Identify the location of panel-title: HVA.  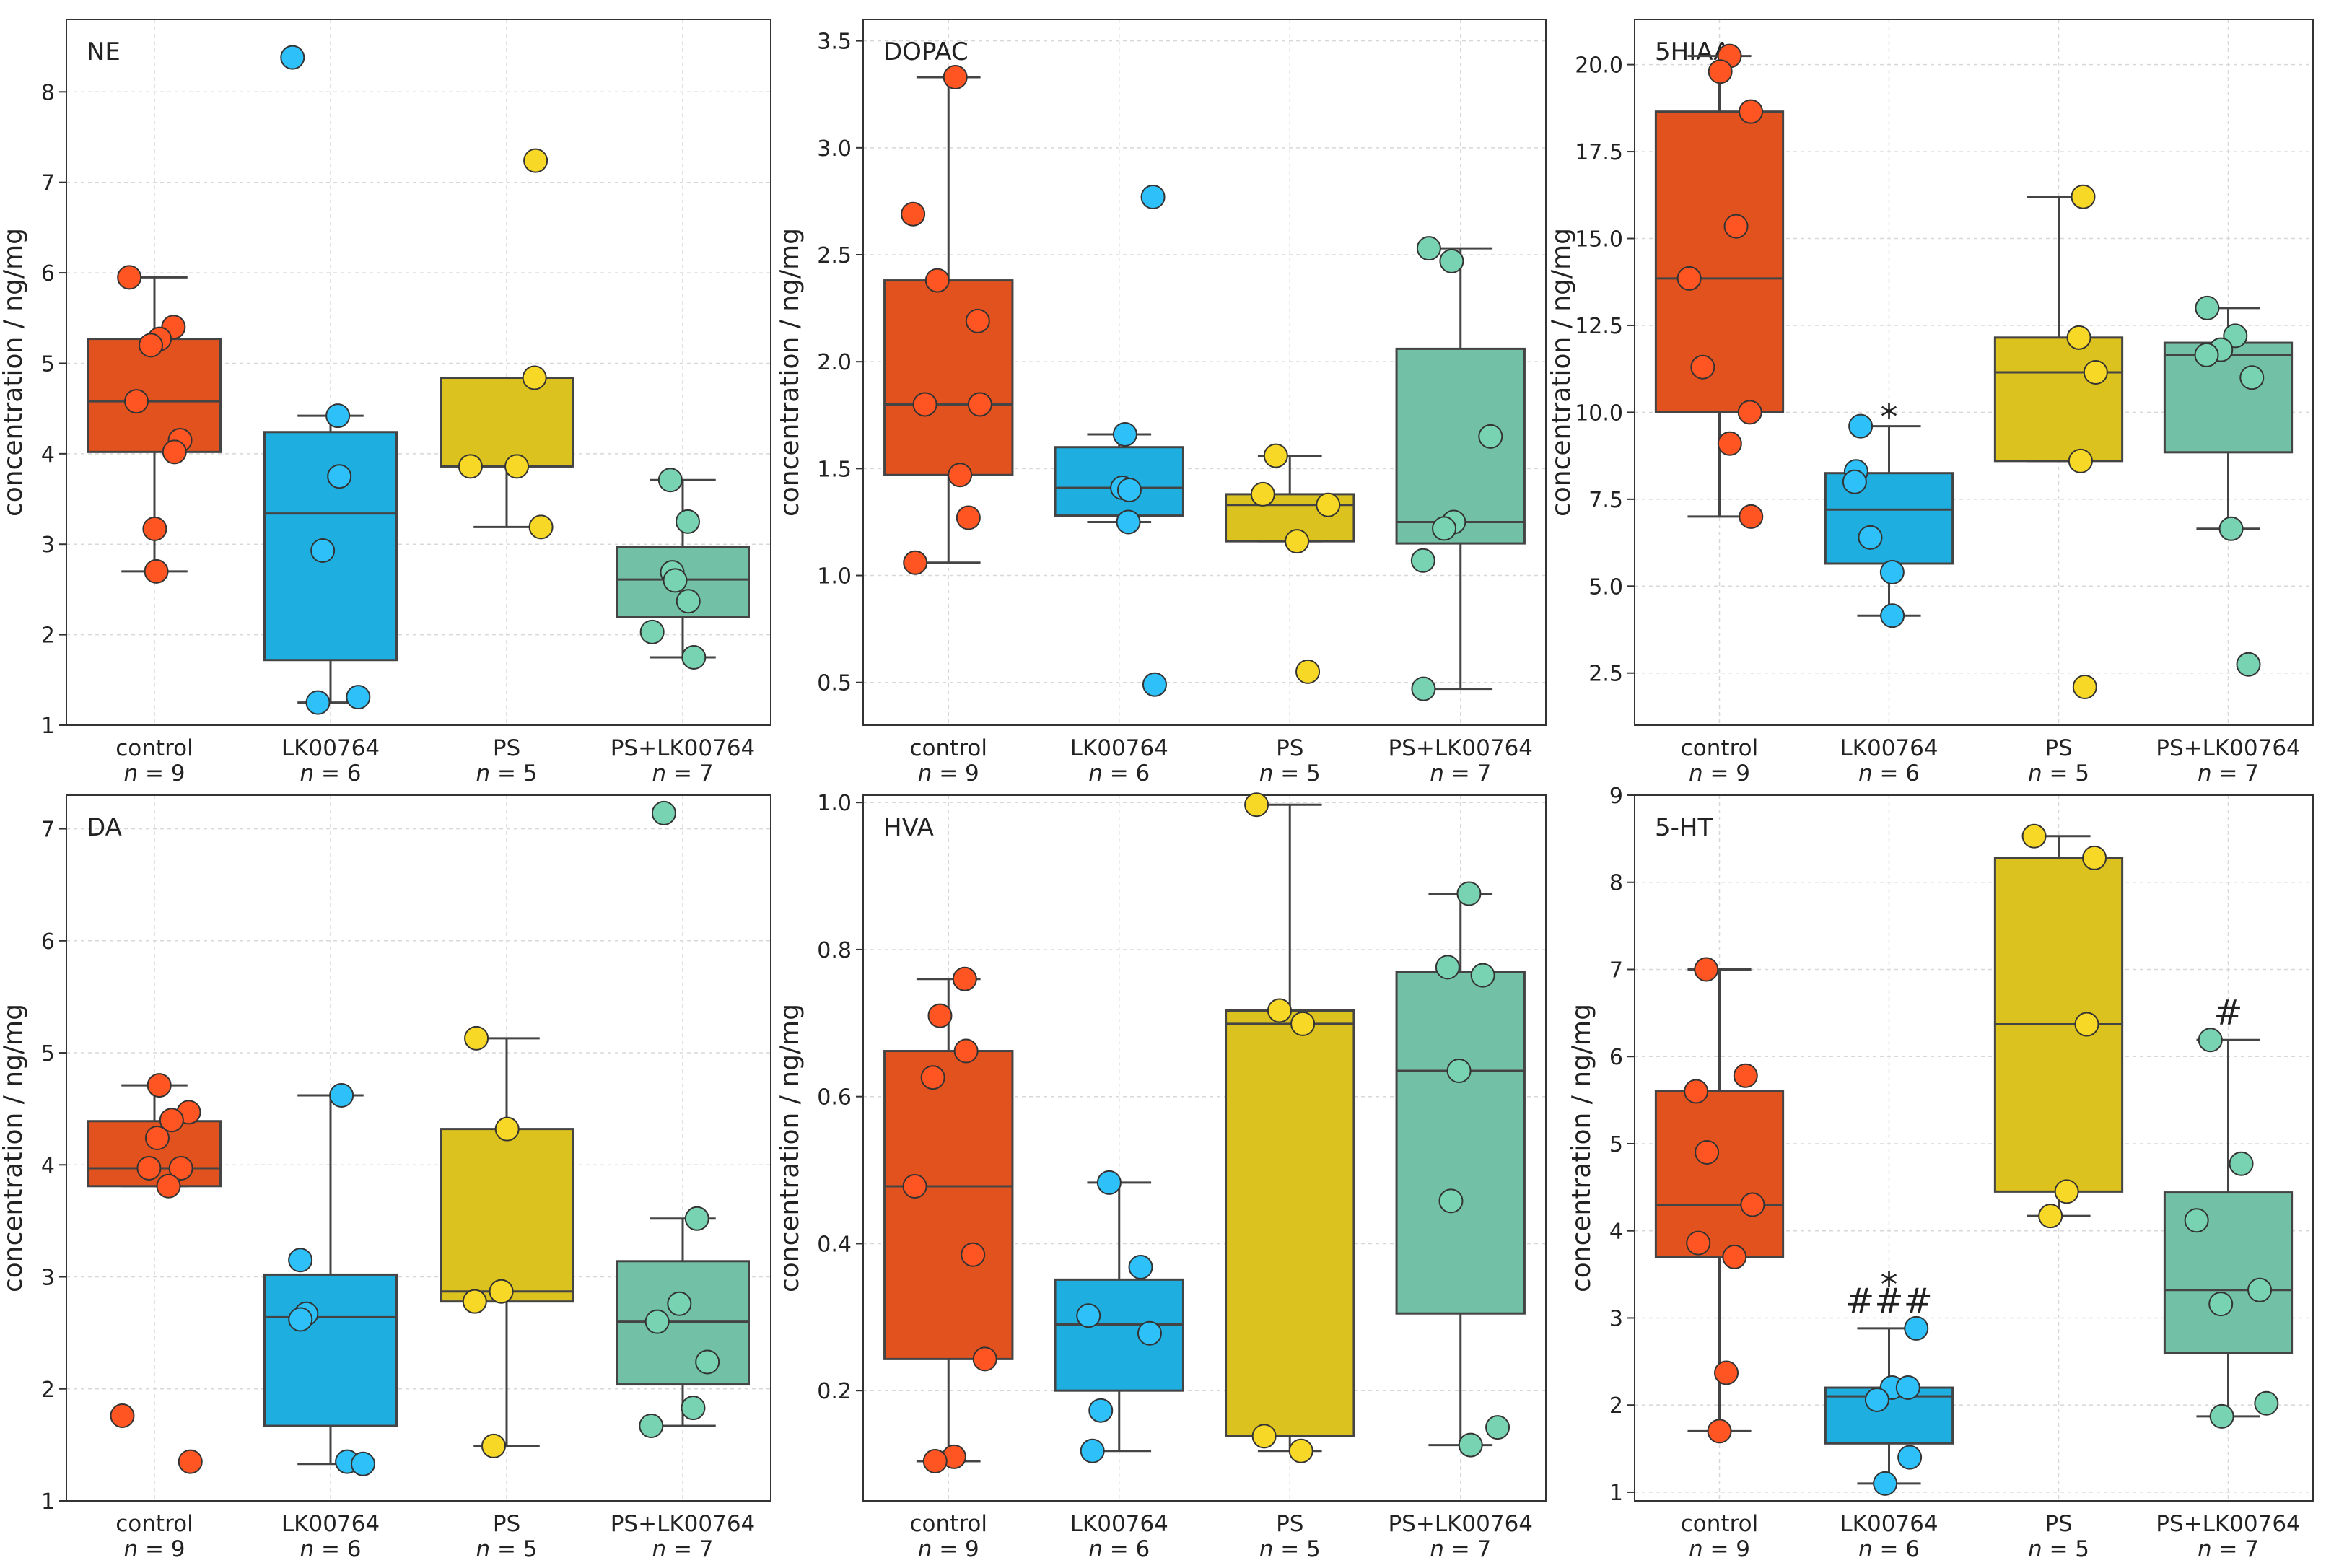
(908, 828).